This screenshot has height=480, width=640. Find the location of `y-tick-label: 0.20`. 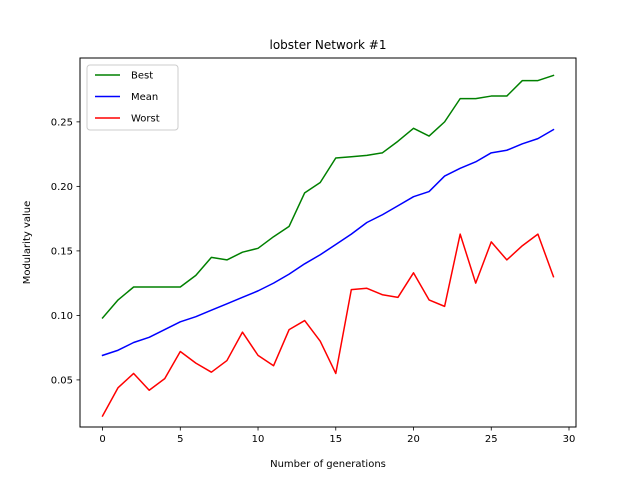

y-tick-label: 0.20 is located at coordinates (62, 187).